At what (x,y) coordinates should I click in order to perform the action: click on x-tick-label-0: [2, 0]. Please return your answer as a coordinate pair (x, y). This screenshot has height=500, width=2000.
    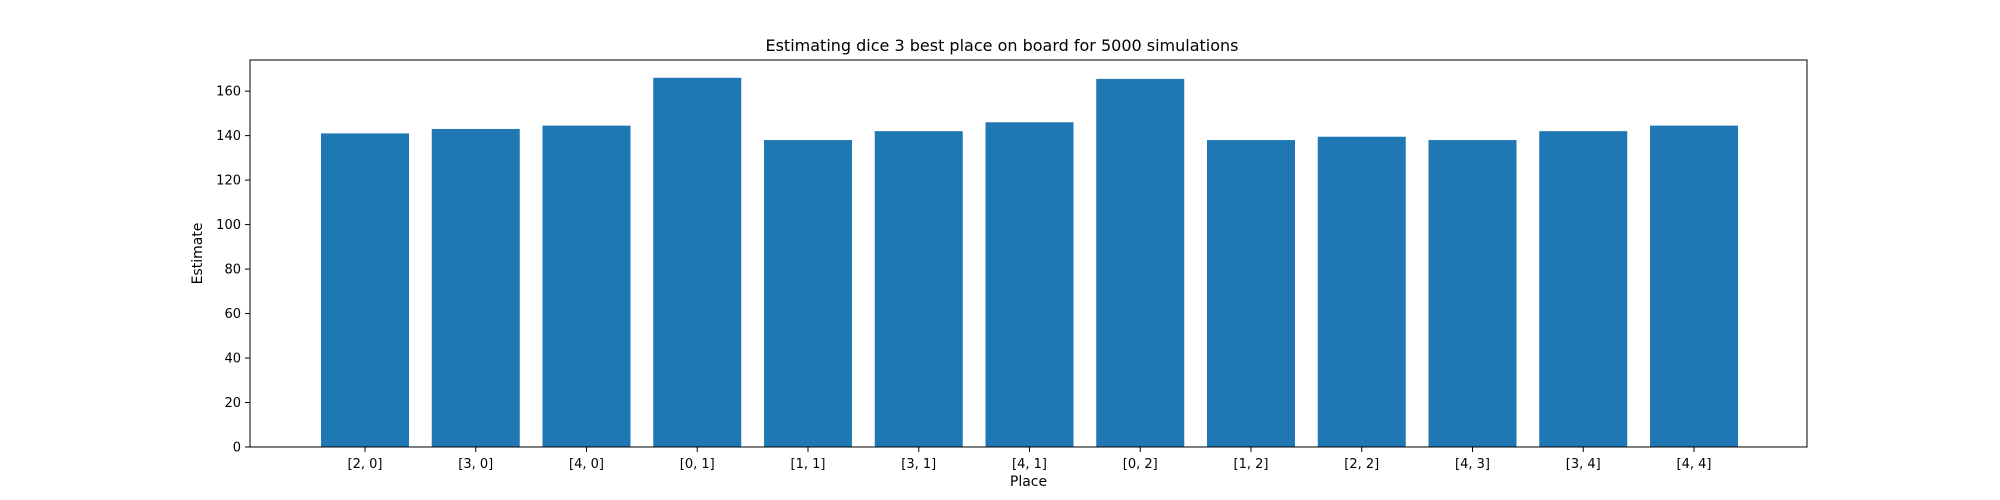
    Looking at the image, I should click on (365, 464).